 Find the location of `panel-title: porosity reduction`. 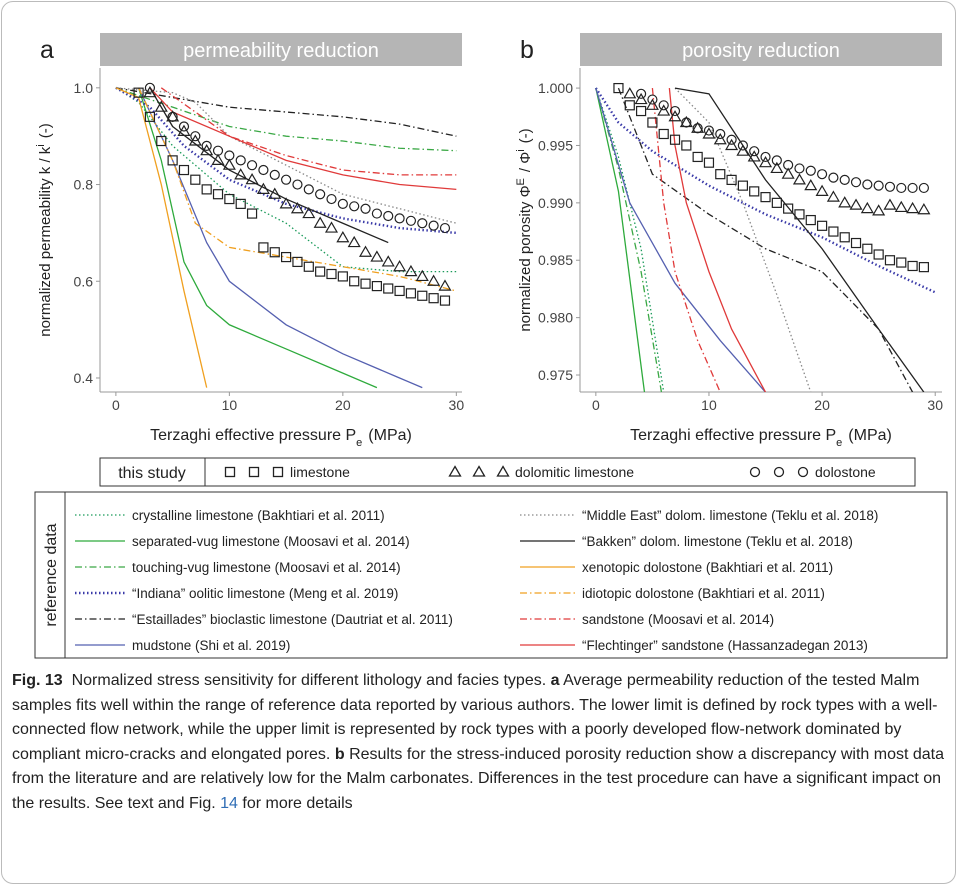

panel-title: porosity reduction is located at coordinates (761, 51).